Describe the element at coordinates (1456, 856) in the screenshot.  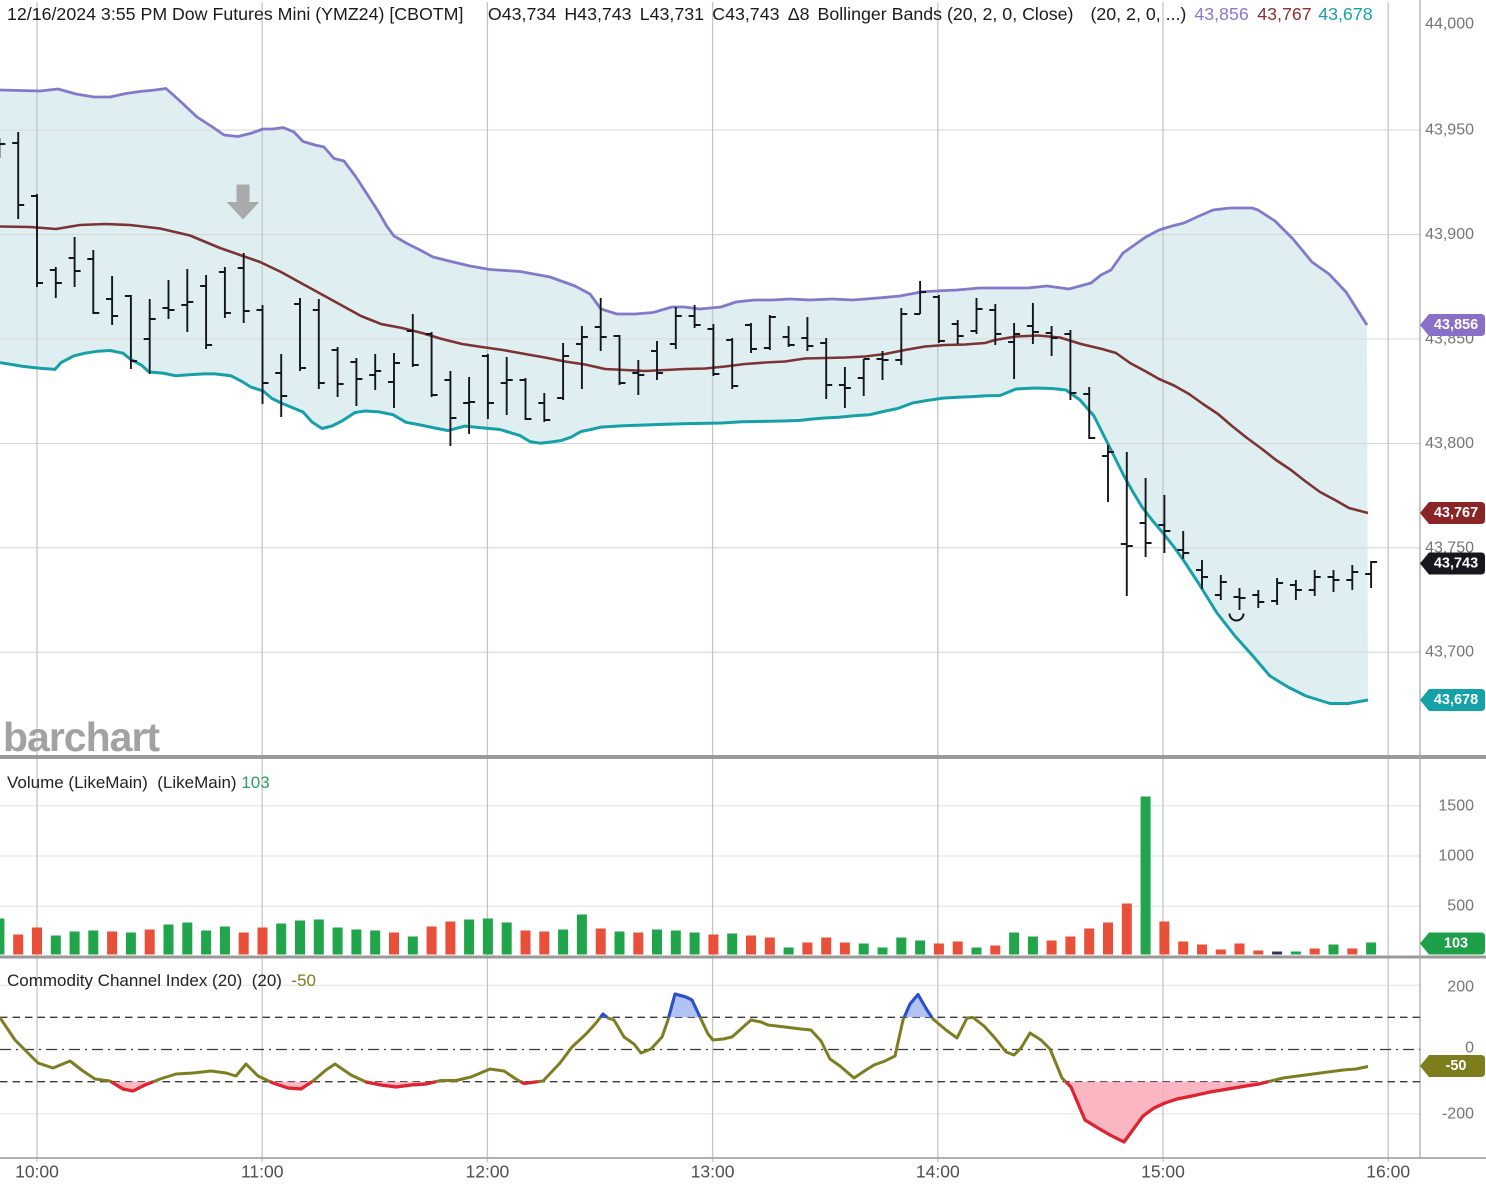
I see `svg-text: 1000` at that location.